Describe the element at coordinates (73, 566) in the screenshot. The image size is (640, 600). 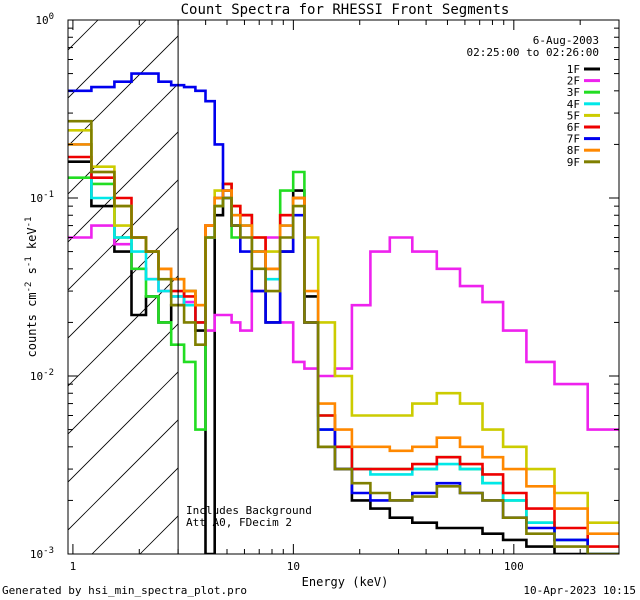
I see `x-tick-label: 1` at that location.